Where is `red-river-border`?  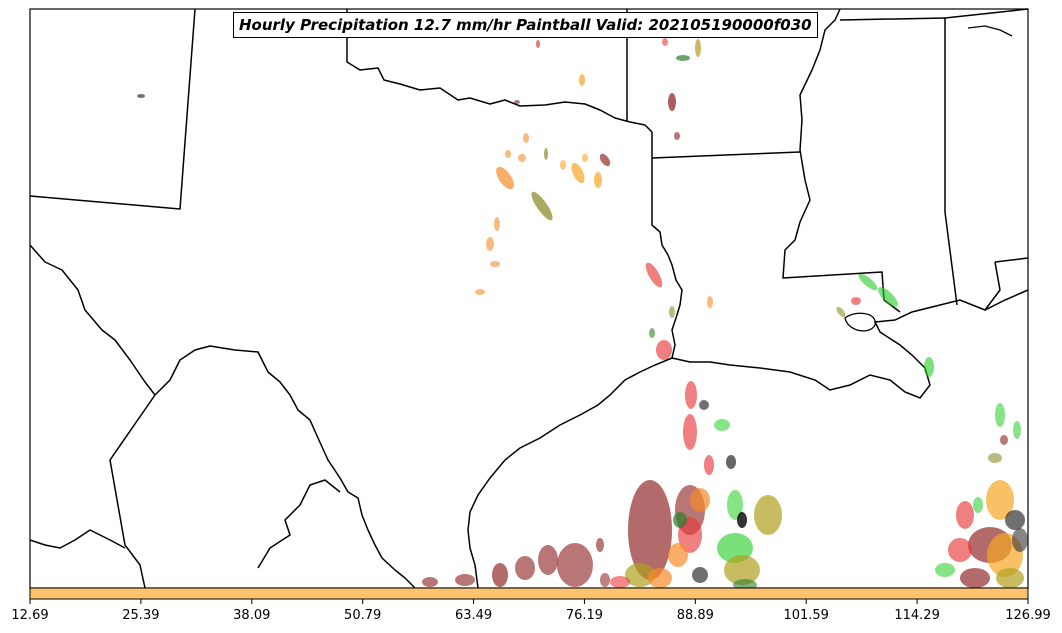 red-river-border is located at coordinates (499, 71).